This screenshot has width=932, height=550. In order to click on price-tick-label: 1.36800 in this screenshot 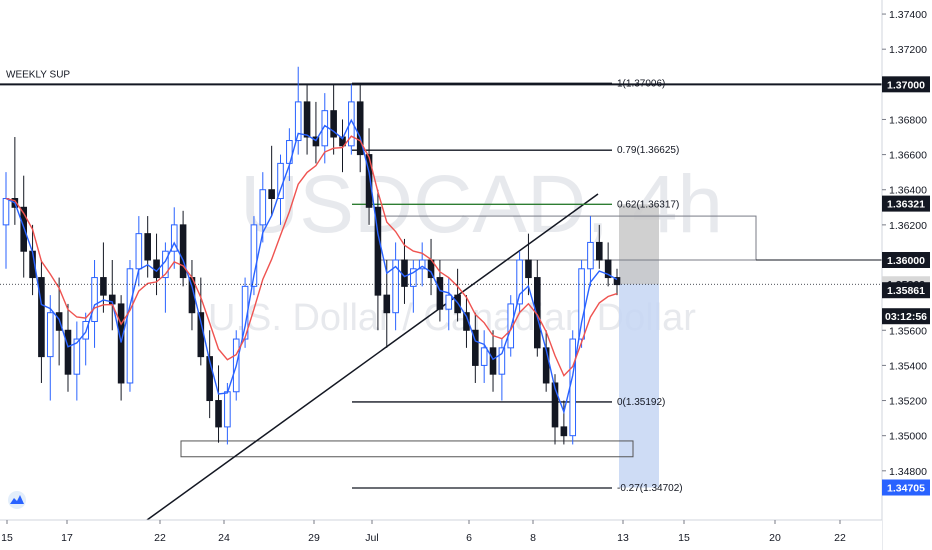, I will do `click(908, 120)`.